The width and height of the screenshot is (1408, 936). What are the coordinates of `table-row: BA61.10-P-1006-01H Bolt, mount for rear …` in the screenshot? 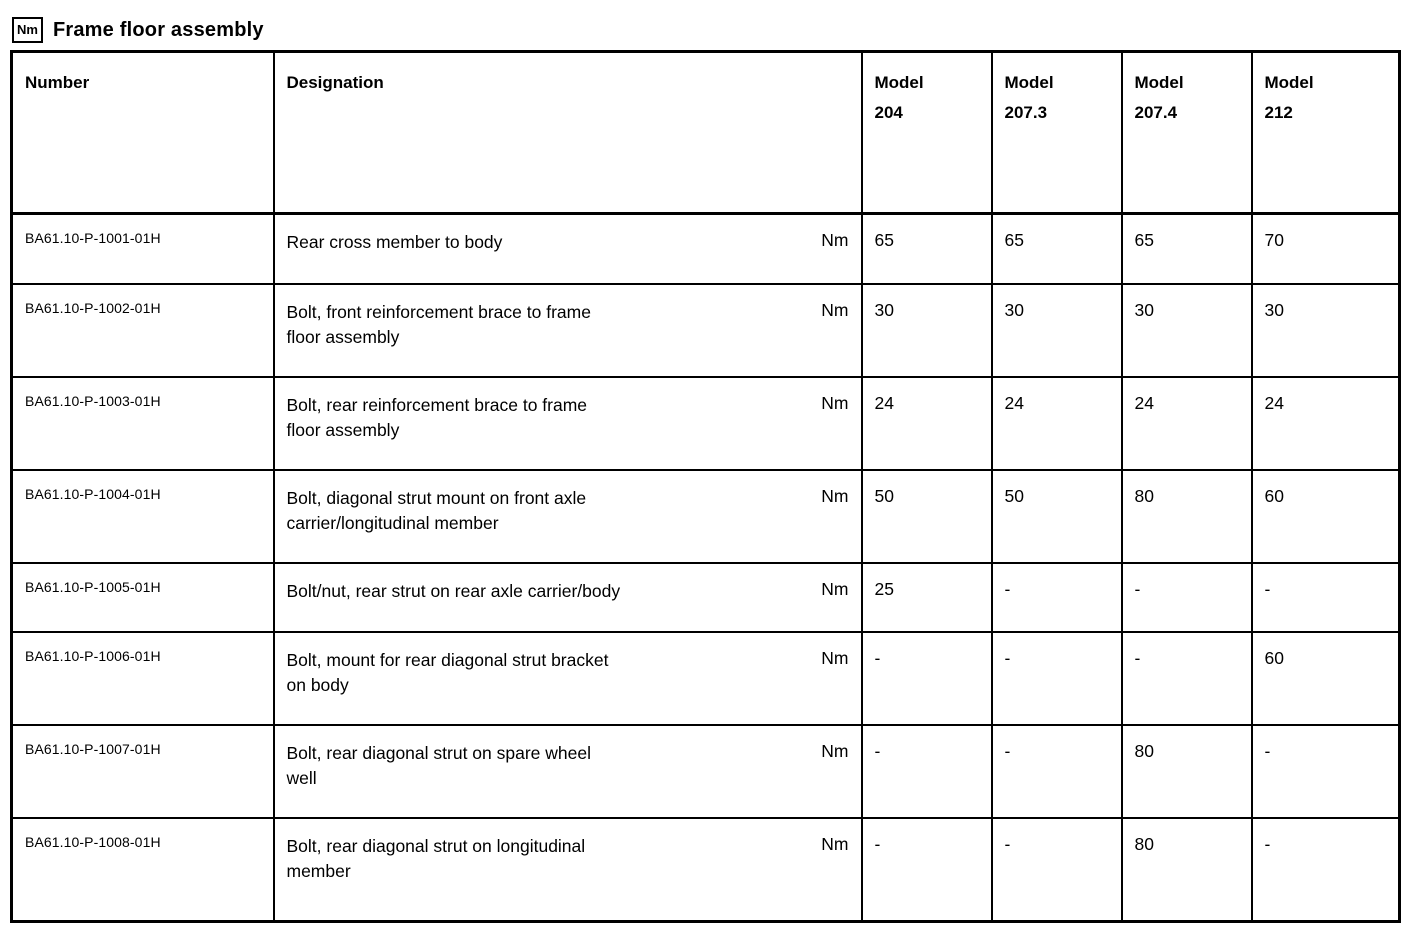 It's located at (705, 678).